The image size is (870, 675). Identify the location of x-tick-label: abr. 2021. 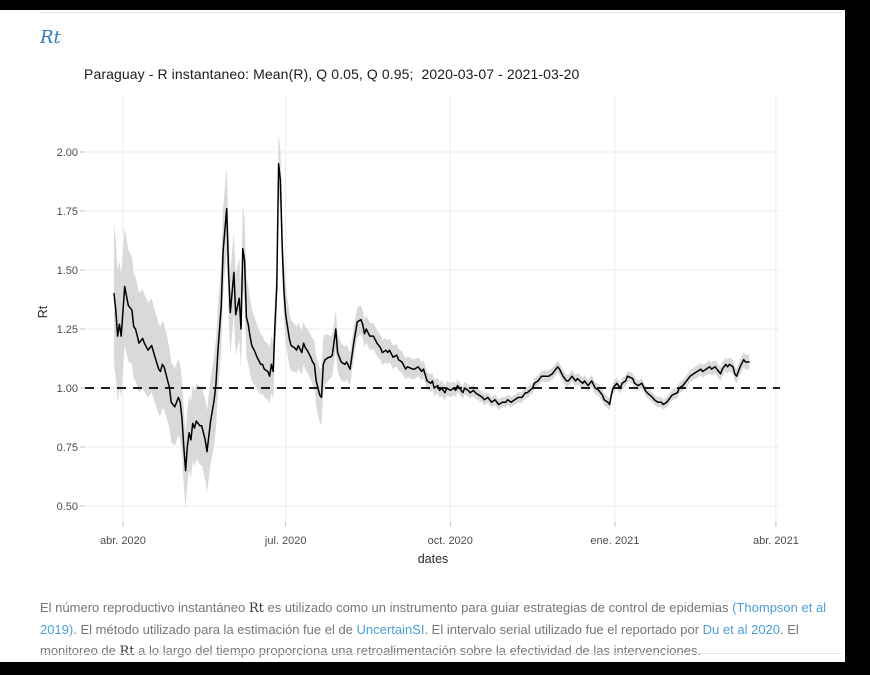
(776, 541).